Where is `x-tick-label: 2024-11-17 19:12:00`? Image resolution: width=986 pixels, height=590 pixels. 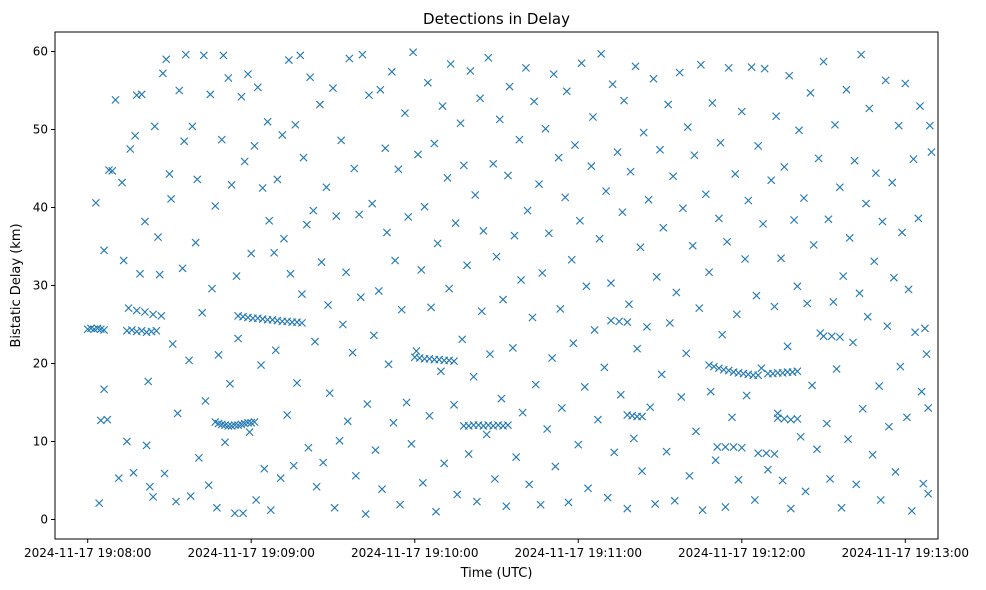 x-tick-label: 2024-11-17 19:12:00 is located at coordinates (741, 553).